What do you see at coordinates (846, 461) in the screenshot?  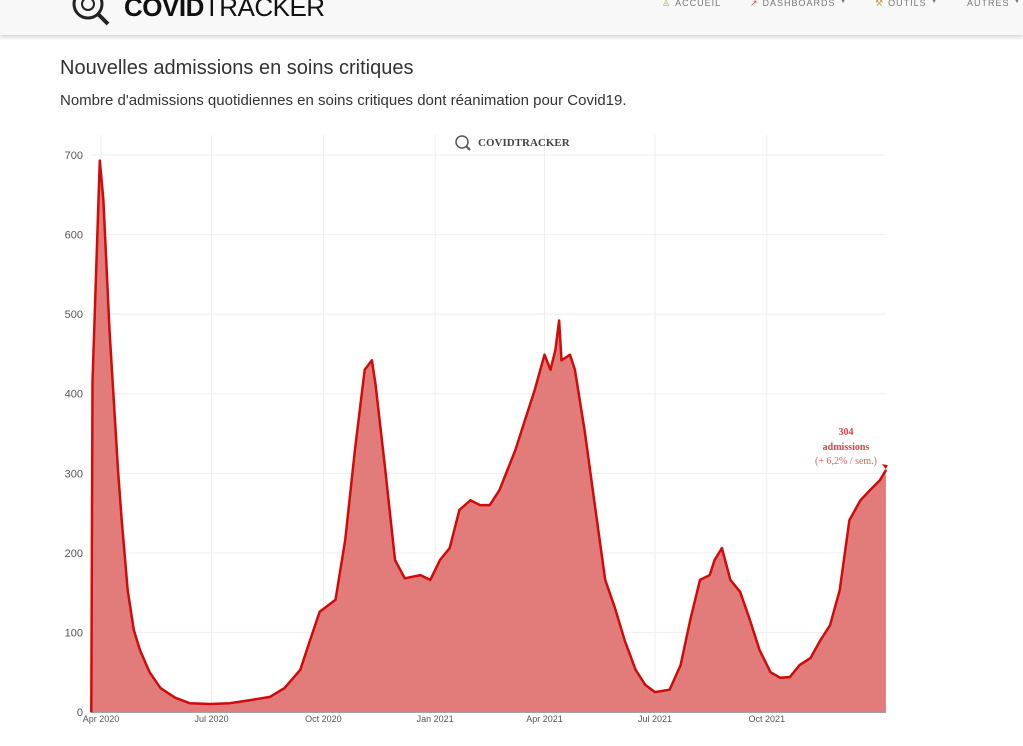 I see `annotation-change: (+ 6,2% / sem.)` at bounding box center [846, 461].